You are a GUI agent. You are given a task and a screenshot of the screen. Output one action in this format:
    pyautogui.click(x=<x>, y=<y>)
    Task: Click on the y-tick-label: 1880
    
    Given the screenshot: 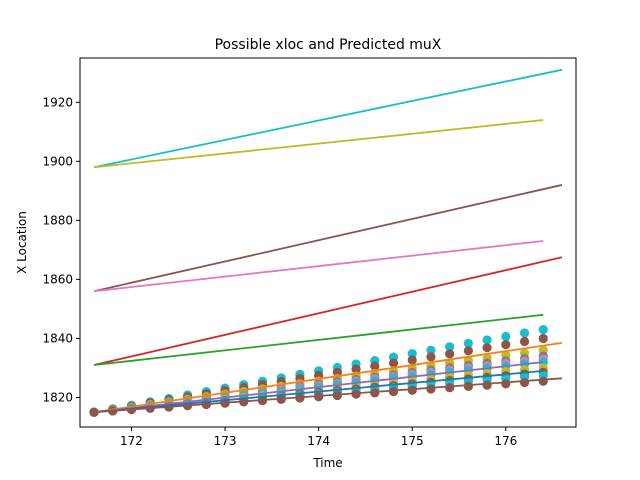 What is the action you would take?
    pyautogui.click(x=57, y=220)
    